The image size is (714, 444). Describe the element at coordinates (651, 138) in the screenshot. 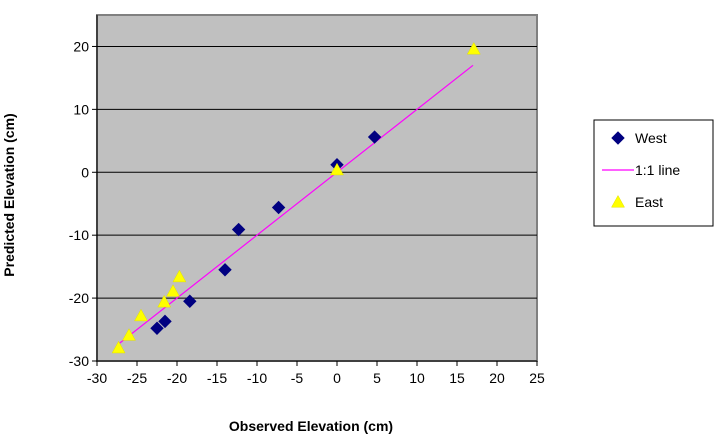

I see `legend-label: West` at that location.